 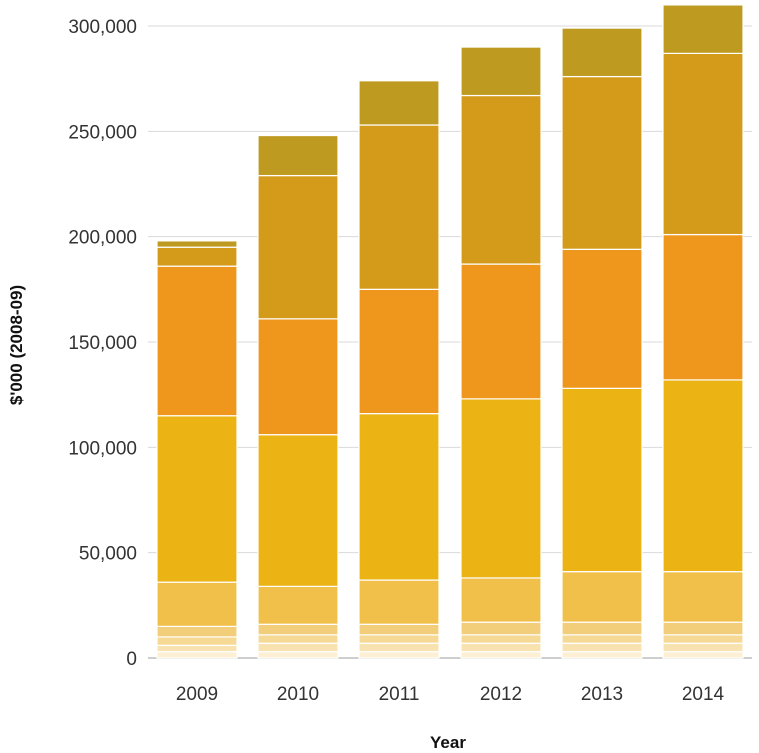 I want to click on x-tick-label: 2011, so click(x=399, y=694).